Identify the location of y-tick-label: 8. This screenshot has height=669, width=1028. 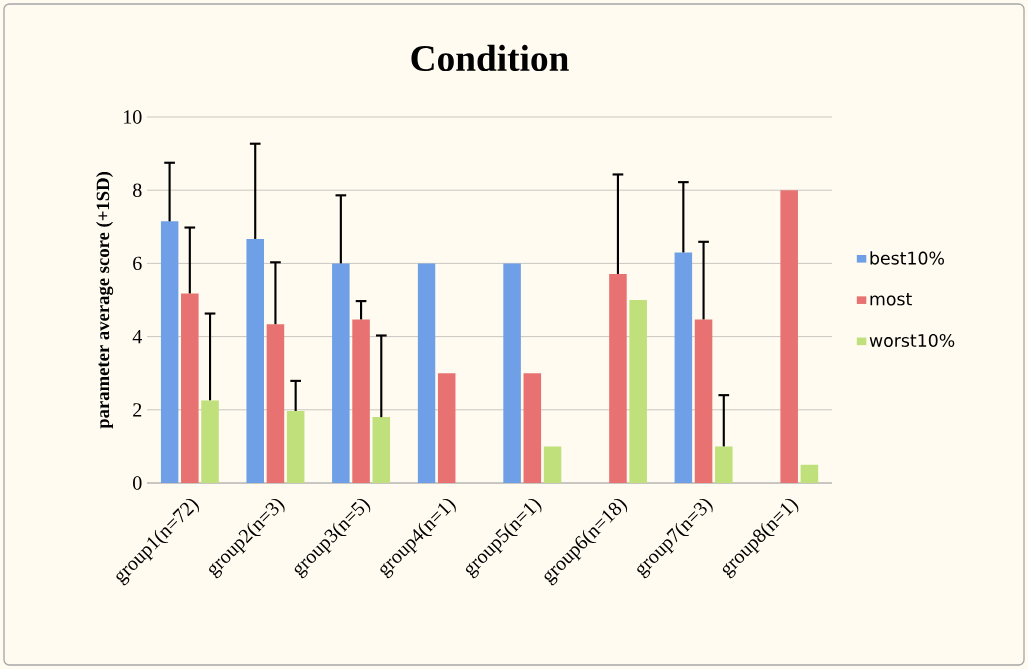
(137, 190).